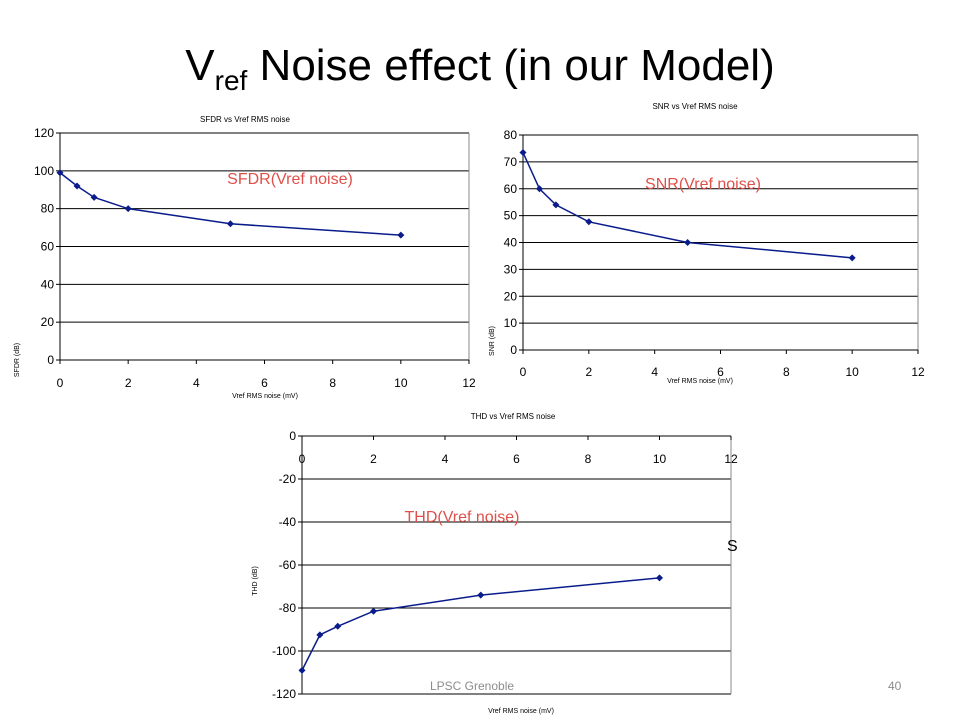  What do you see at coordinates (200, 65) in the screenshot?
I see `title-main: V` at bounding box center [200, 65].